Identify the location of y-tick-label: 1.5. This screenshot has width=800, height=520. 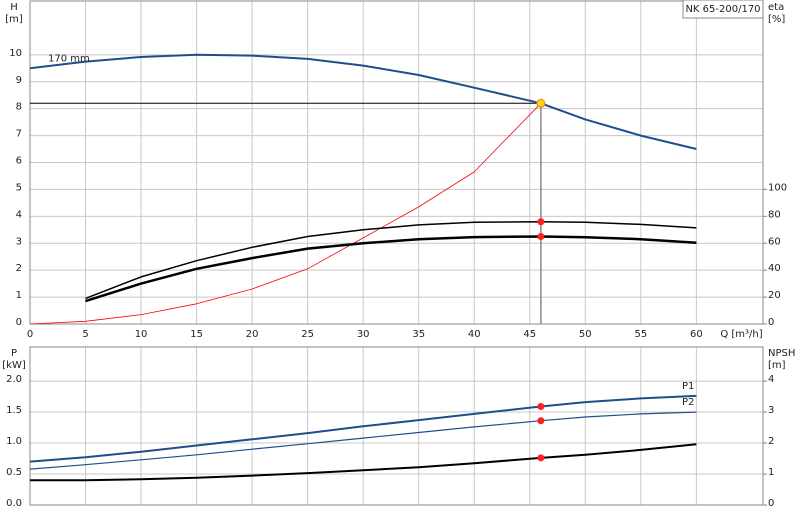
(14, 410).